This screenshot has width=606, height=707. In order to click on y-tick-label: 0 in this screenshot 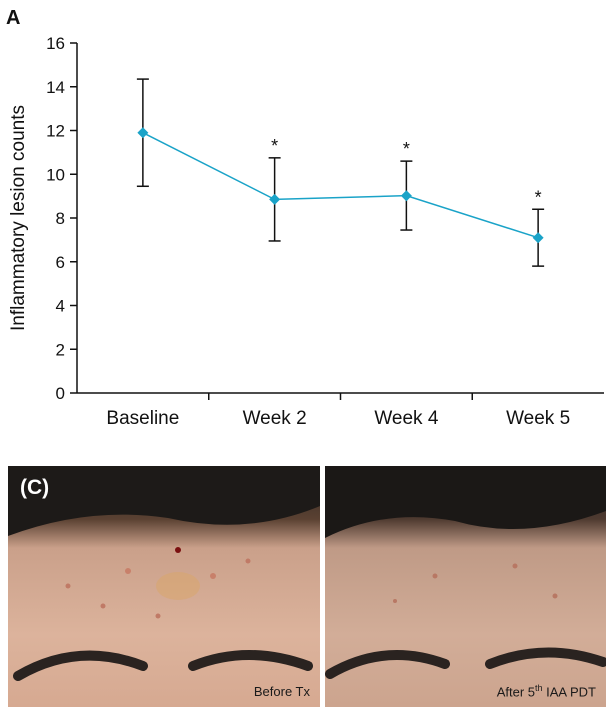, I will do `click(60, 393)`.